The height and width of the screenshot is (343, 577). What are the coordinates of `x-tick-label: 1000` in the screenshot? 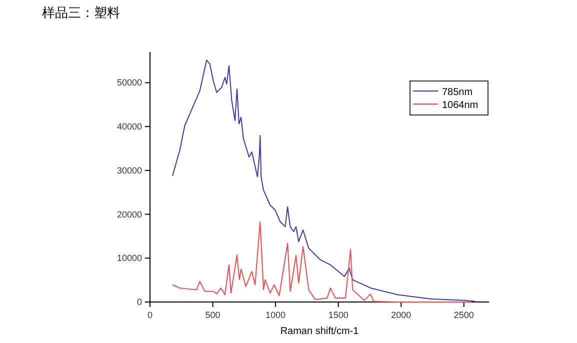 It's located at (276, 315).